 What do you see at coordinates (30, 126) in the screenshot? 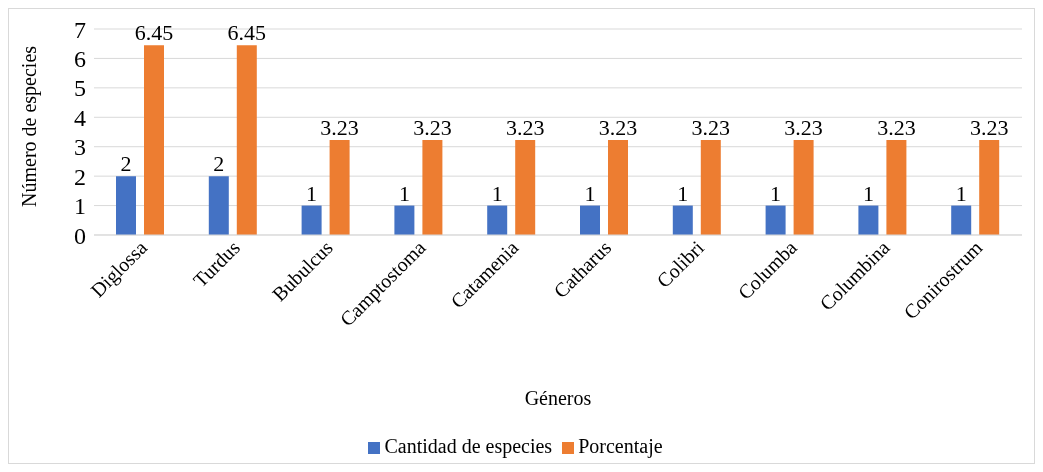
I see `y-axis-title: Número de especies` at bounding box center [30, 126].